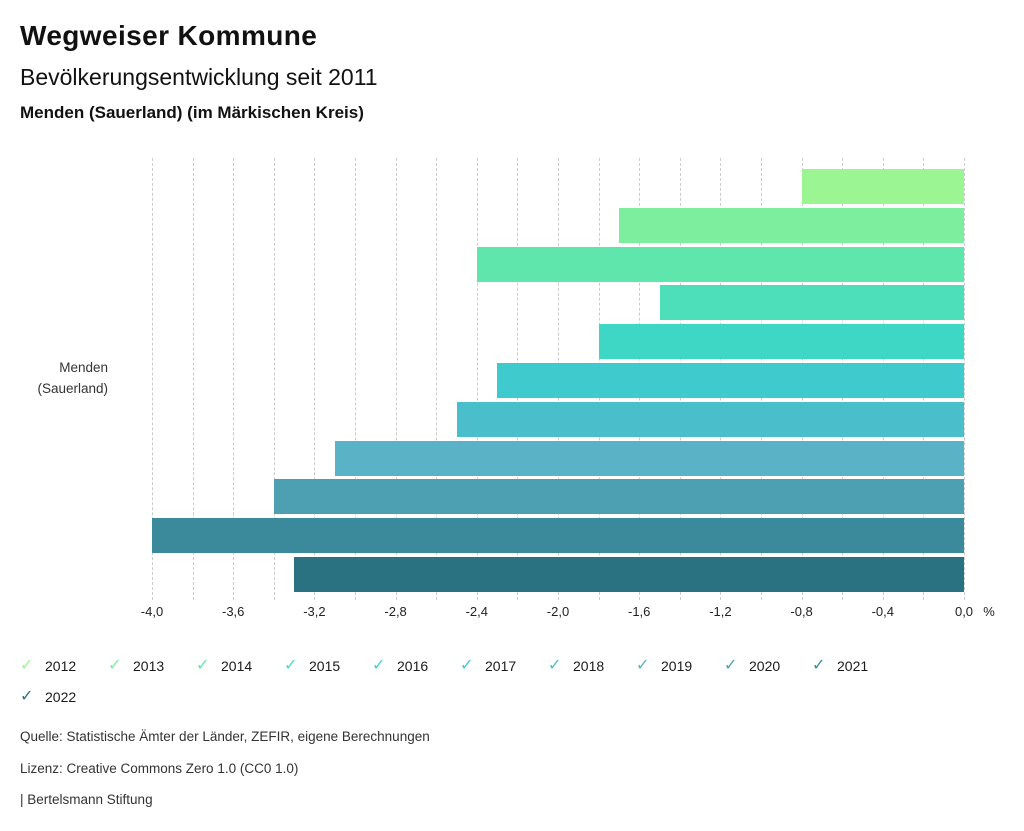 The image size is (1024, 831). I want to click on legend-item-2018: ✓ 2018, so click(592, 666).